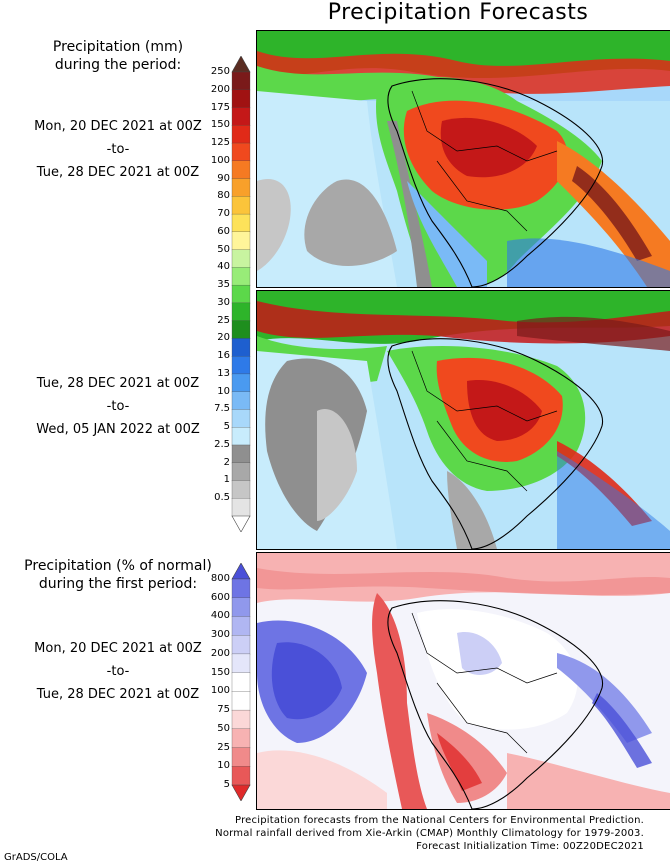  I want to click on panel1-header-line1: Precipitation (mm), so click(118, 47).